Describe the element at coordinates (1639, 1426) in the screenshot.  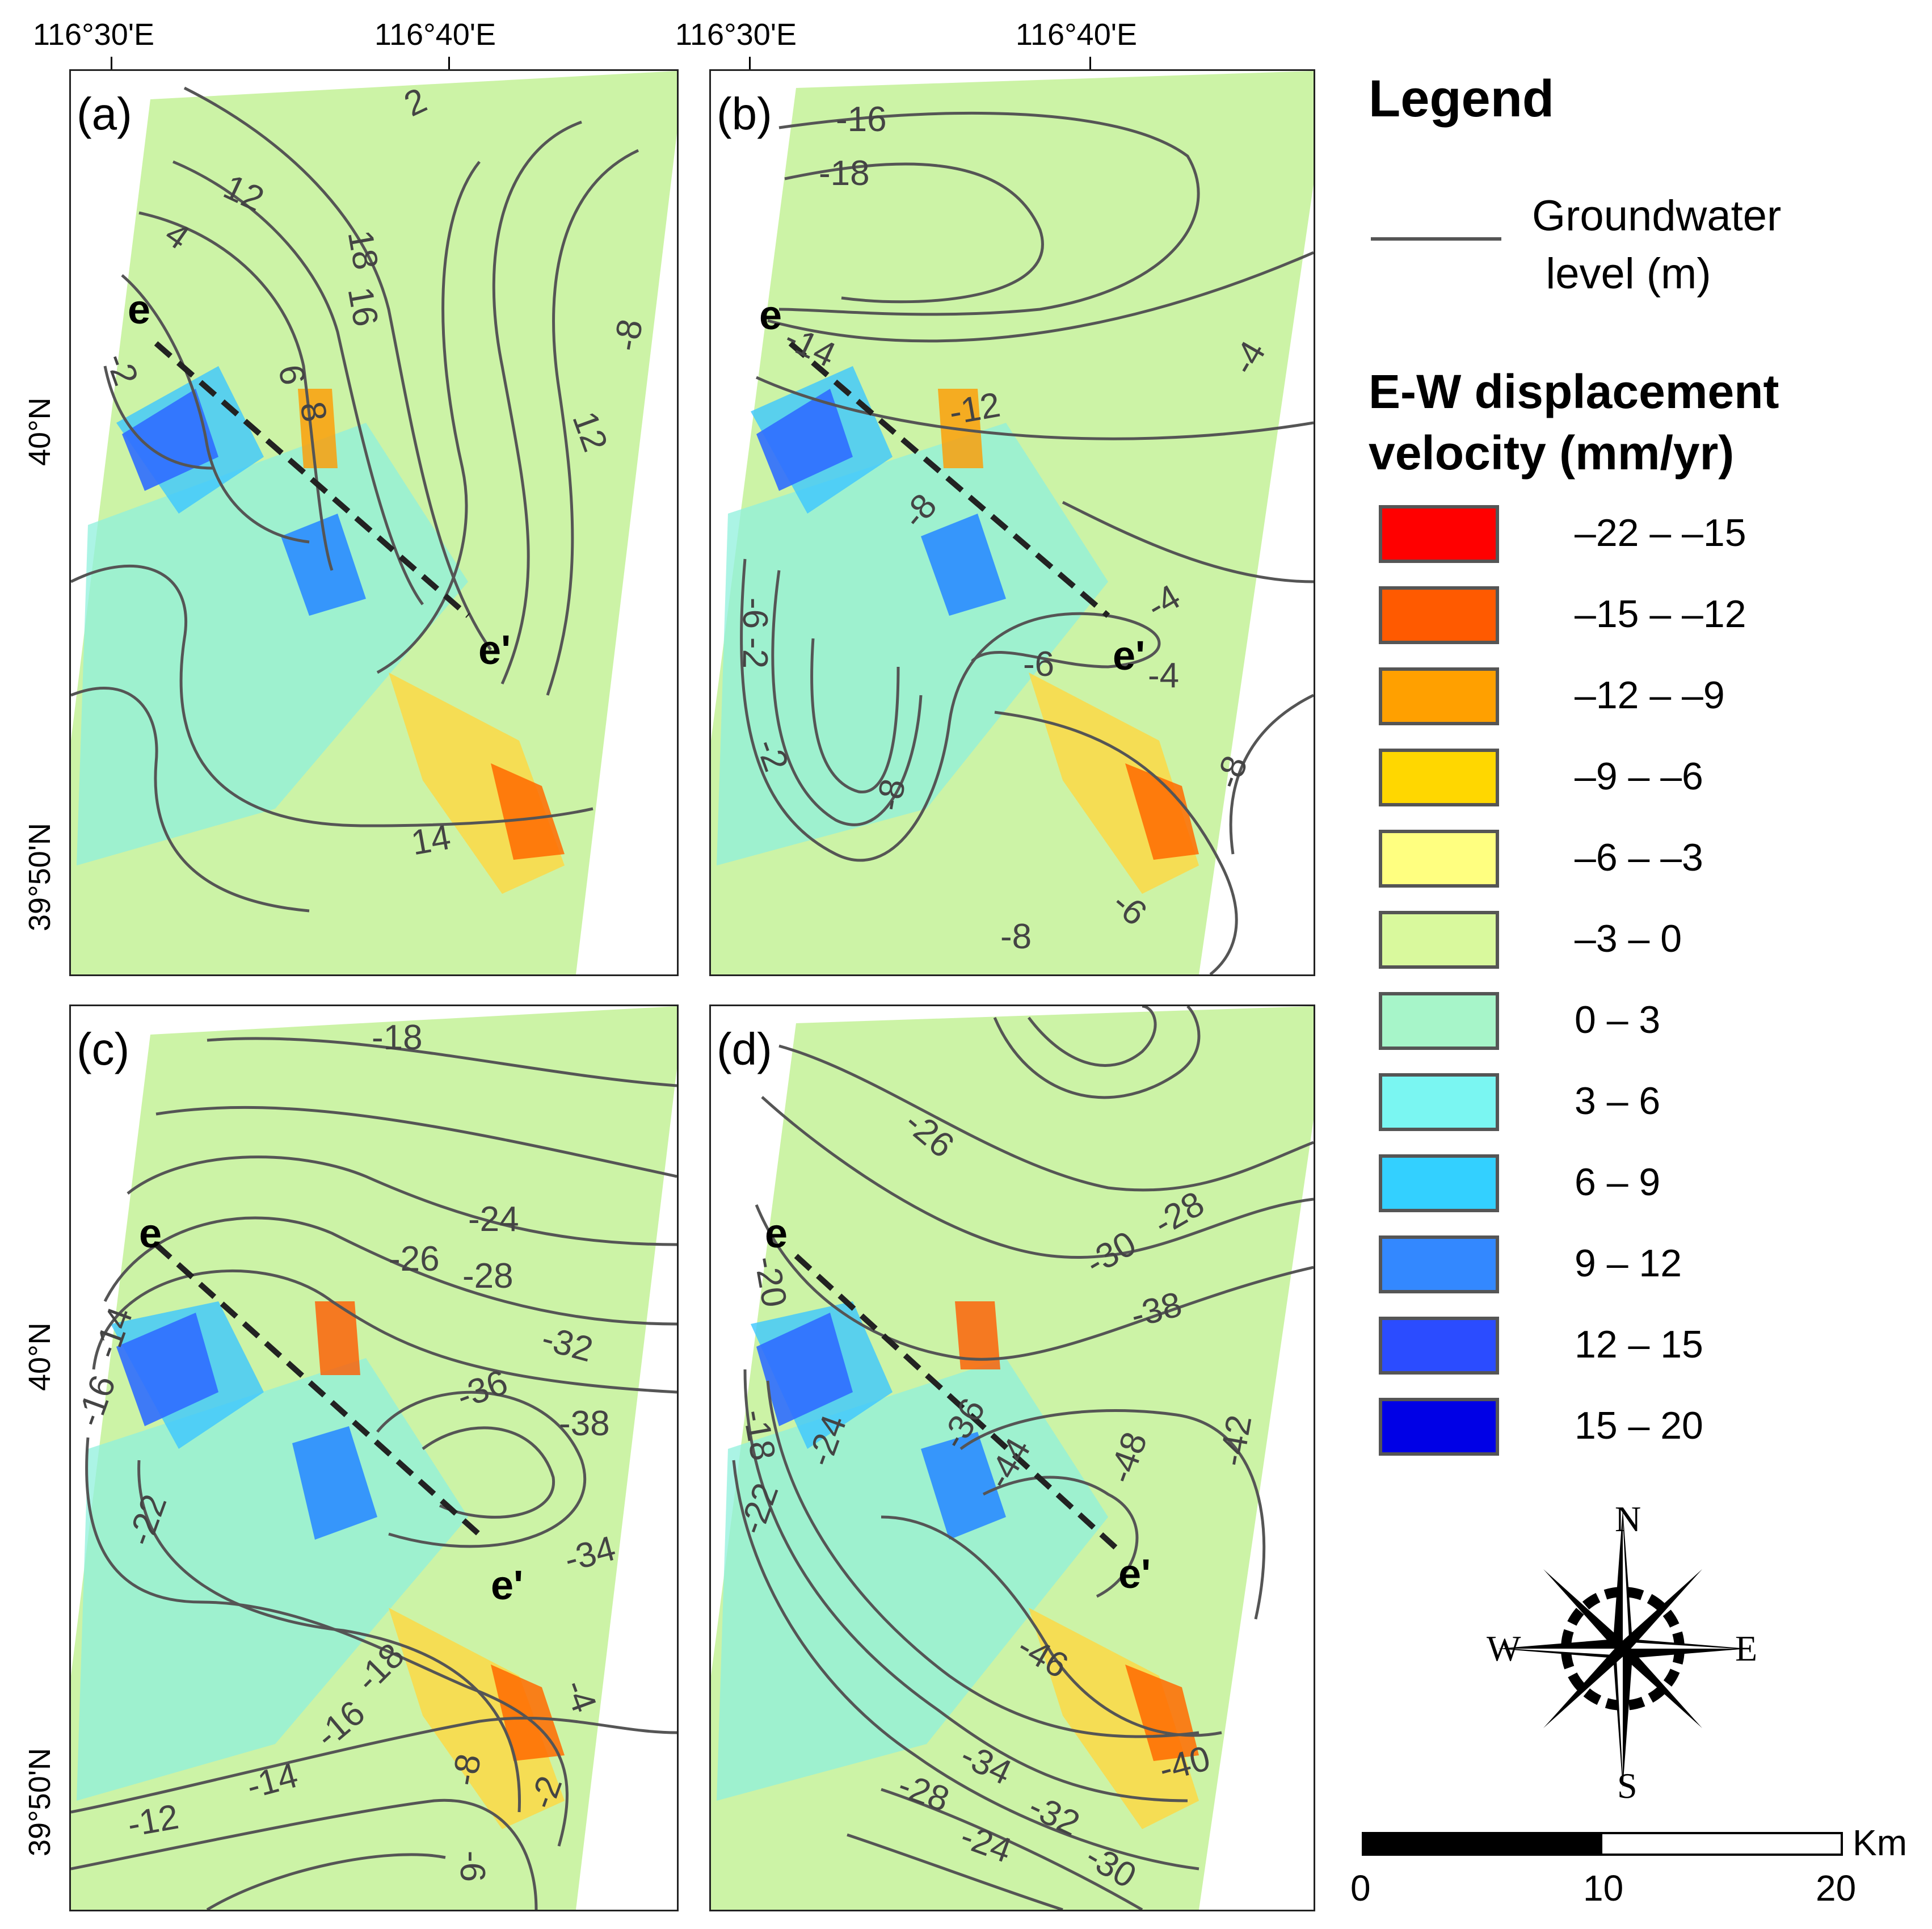
I see `legend-swatch-label: 15 – 20` at that location.